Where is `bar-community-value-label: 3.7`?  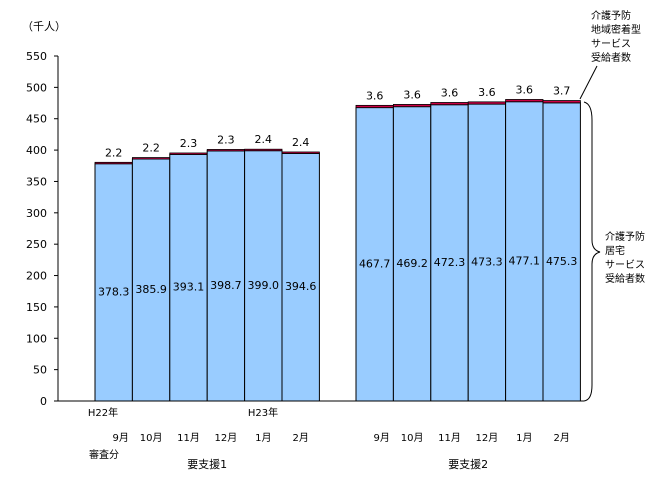 bar-community-value-label: 3.7 is located at coordinates (562, 91).